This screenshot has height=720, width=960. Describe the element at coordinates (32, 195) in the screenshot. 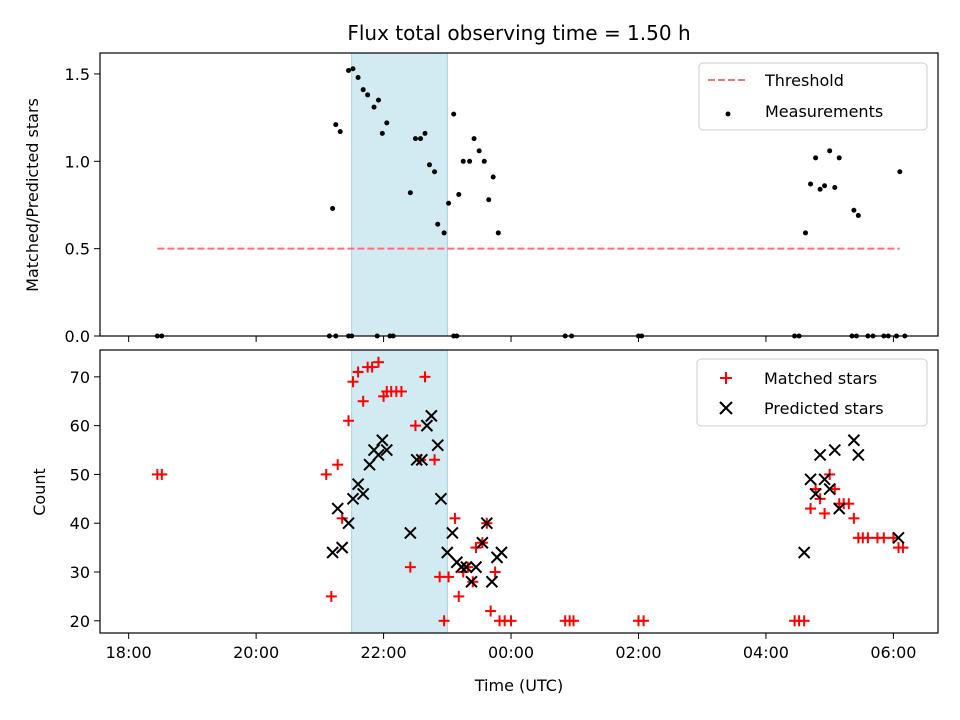

I see `top-y-axis-label: Matched/Predicted stars` at that location.